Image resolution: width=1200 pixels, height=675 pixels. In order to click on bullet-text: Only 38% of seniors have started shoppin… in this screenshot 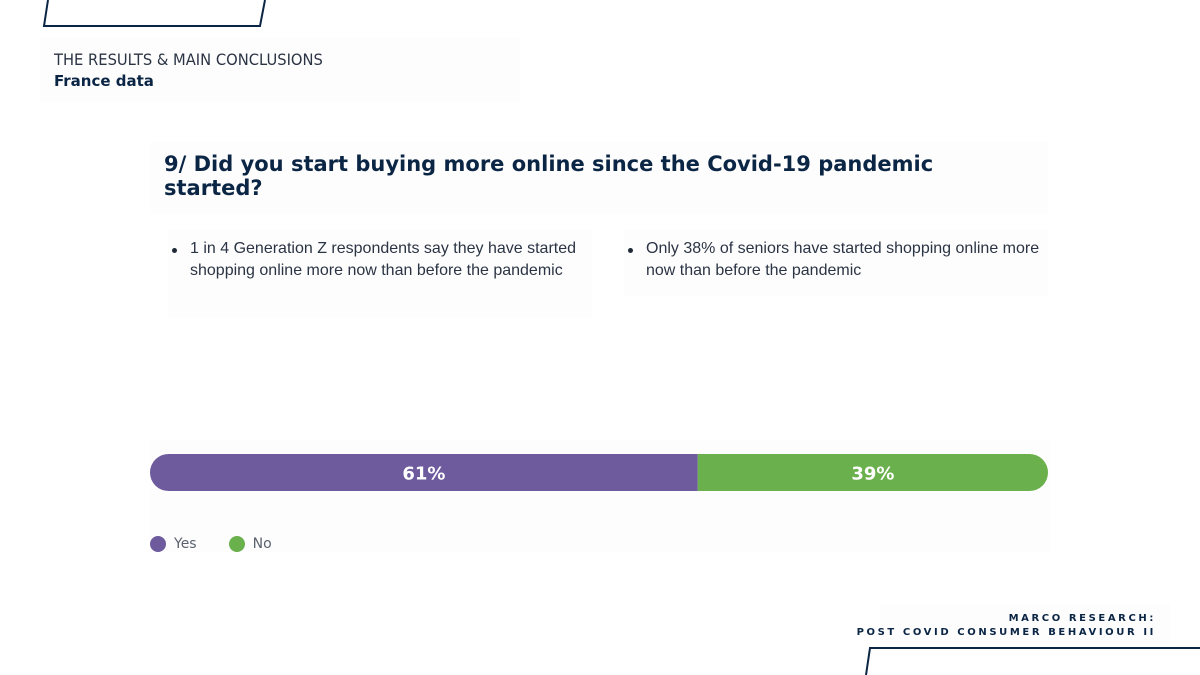, I will do `click(843, 259)`.